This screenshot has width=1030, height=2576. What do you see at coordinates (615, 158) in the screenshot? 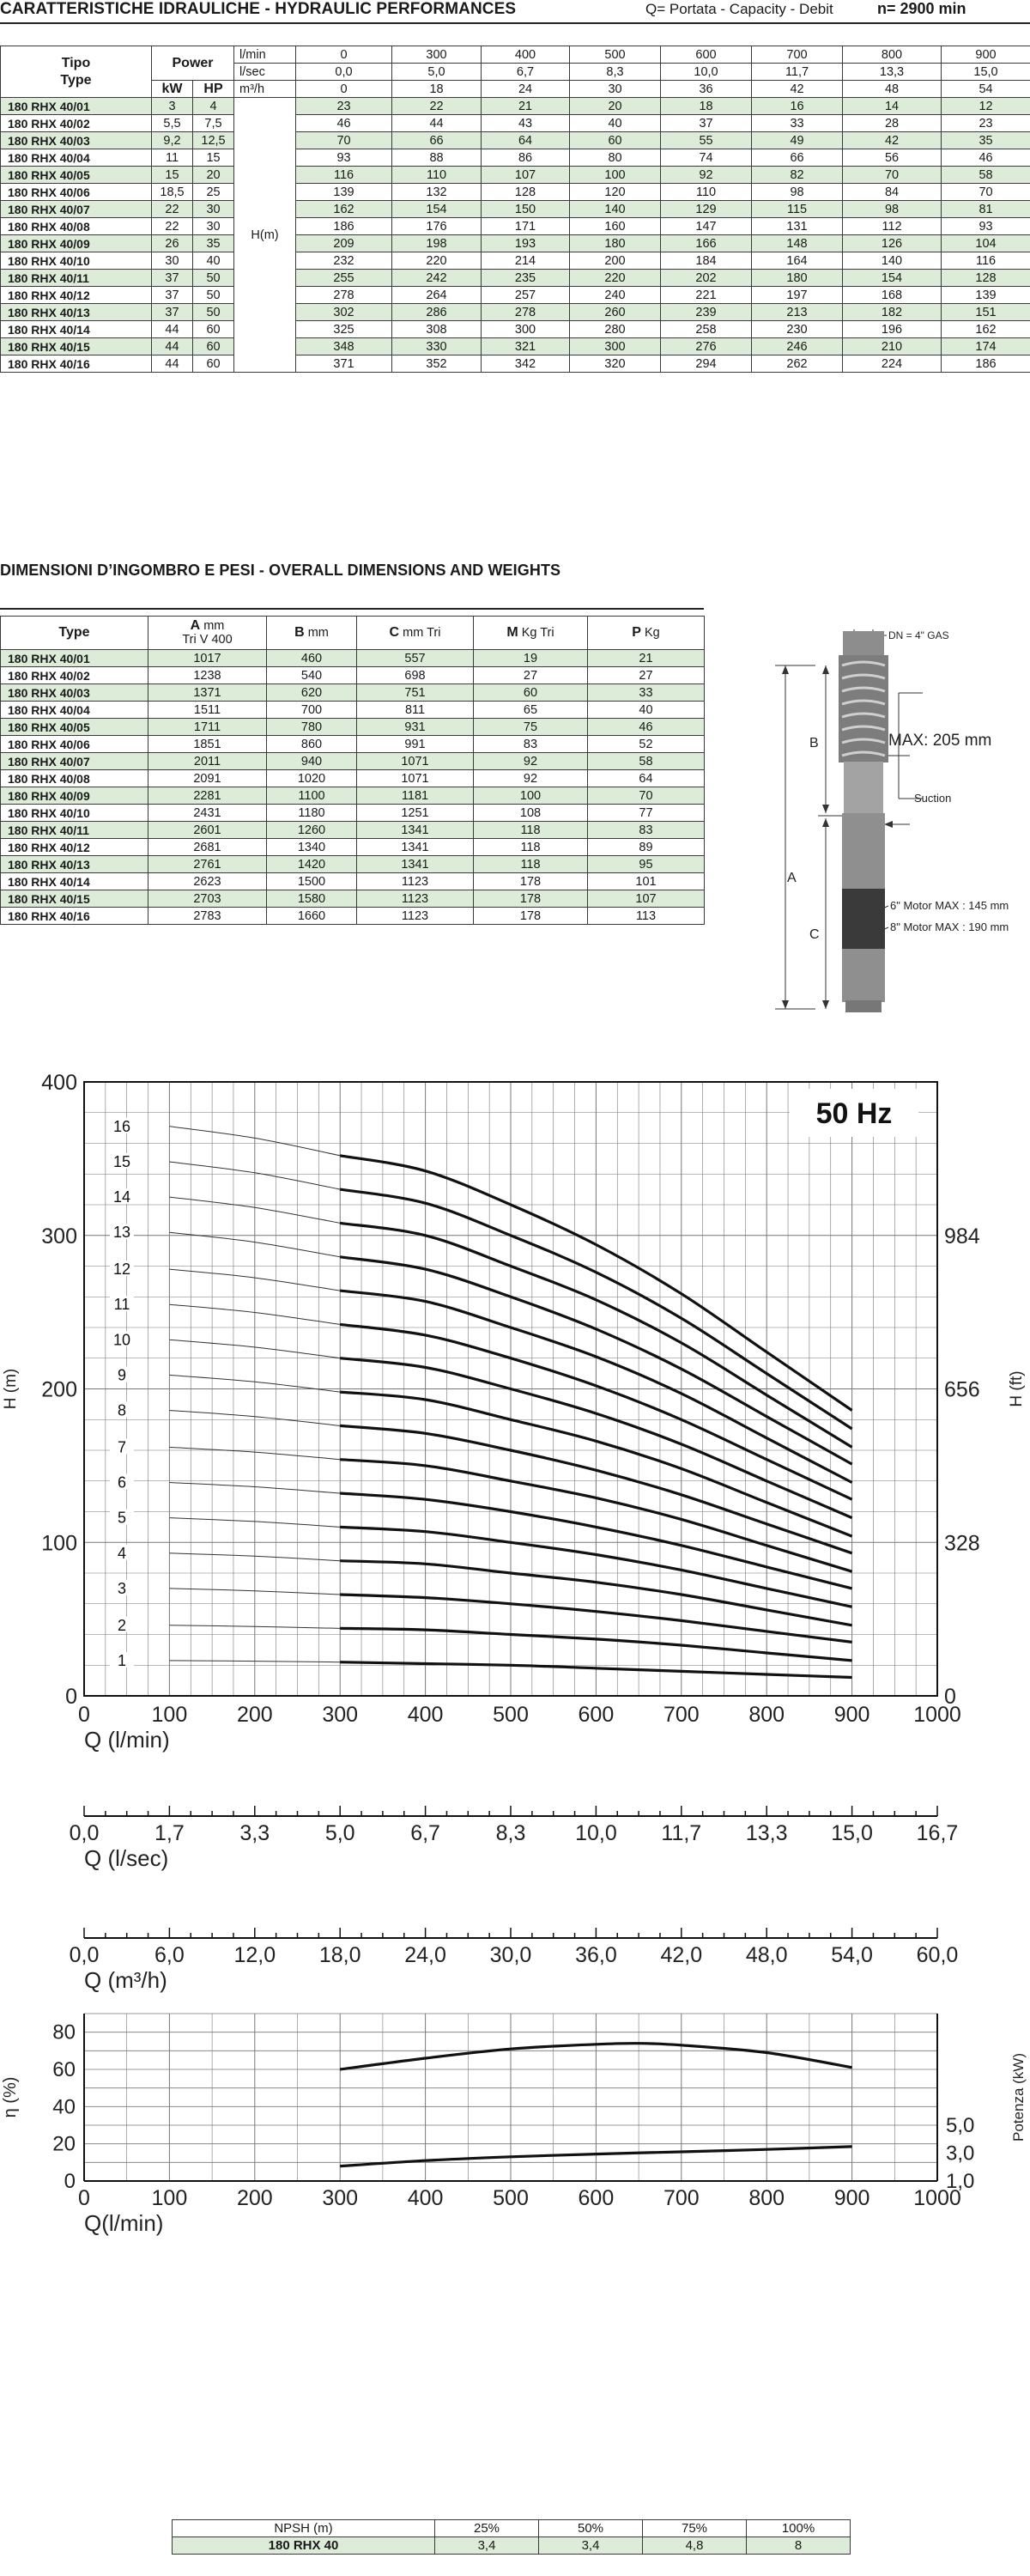
I see `row-head-value: 80` at bounding box center [615, 158].